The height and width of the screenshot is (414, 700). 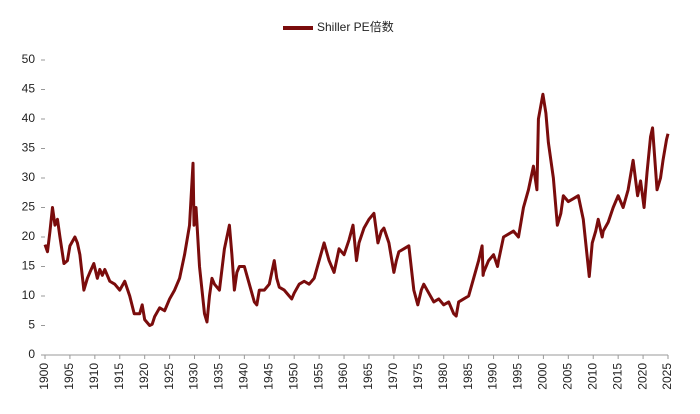 What do you see at coordinates (268, 376) in the screenshot?
I see `x-tick-label: 1945` at bounding box center [268, 376].